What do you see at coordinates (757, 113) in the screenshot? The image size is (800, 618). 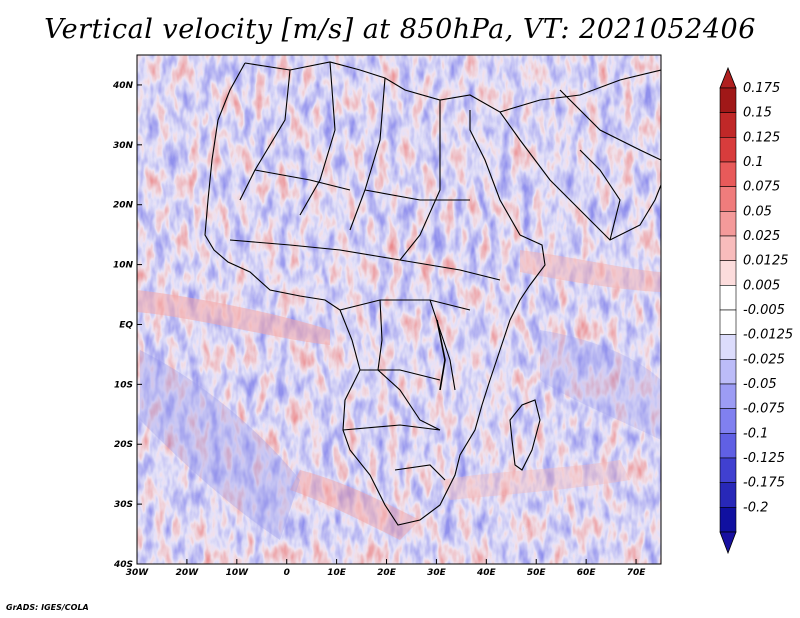 I see `colorbar-label: 0.15` at bounding box center [757, 113].